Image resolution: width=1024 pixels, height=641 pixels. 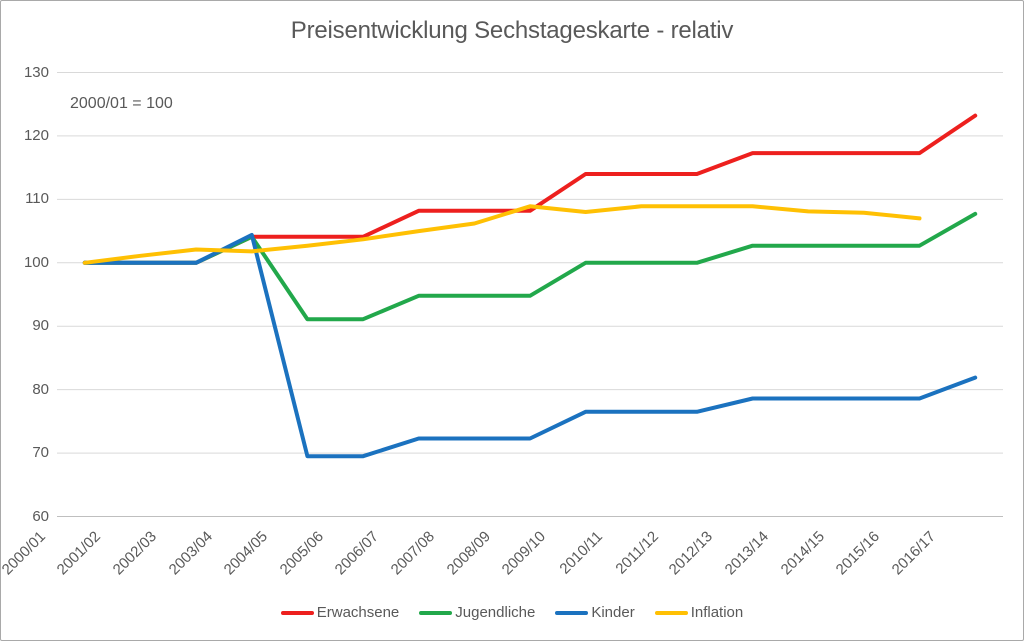 I want to click on y-tick-label: 100, so click(x=36, y=262).